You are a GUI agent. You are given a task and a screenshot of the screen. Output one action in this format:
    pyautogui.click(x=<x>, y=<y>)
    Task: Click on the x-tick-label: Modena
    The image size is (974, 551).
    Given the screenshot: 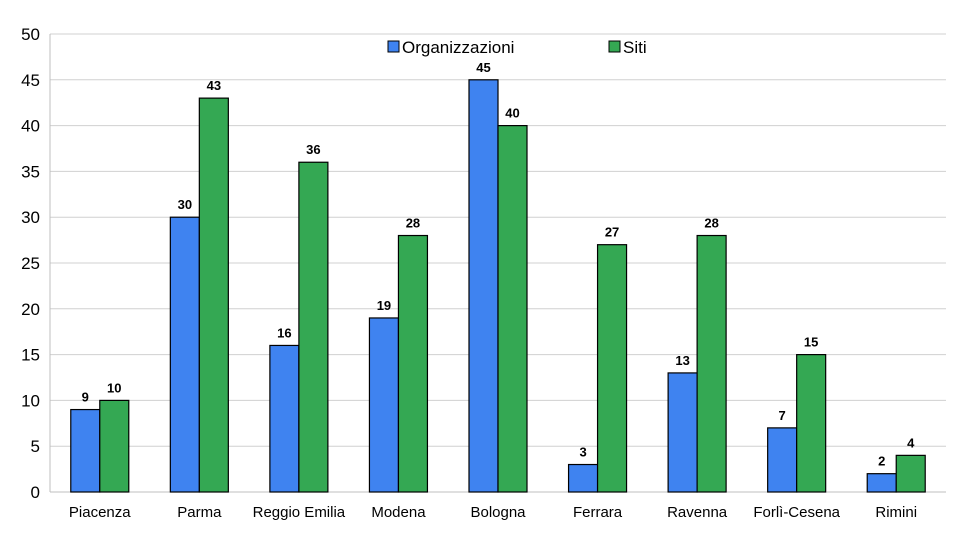 What is the action you would take?
    pyautogui.click(x=398, y=512)
    